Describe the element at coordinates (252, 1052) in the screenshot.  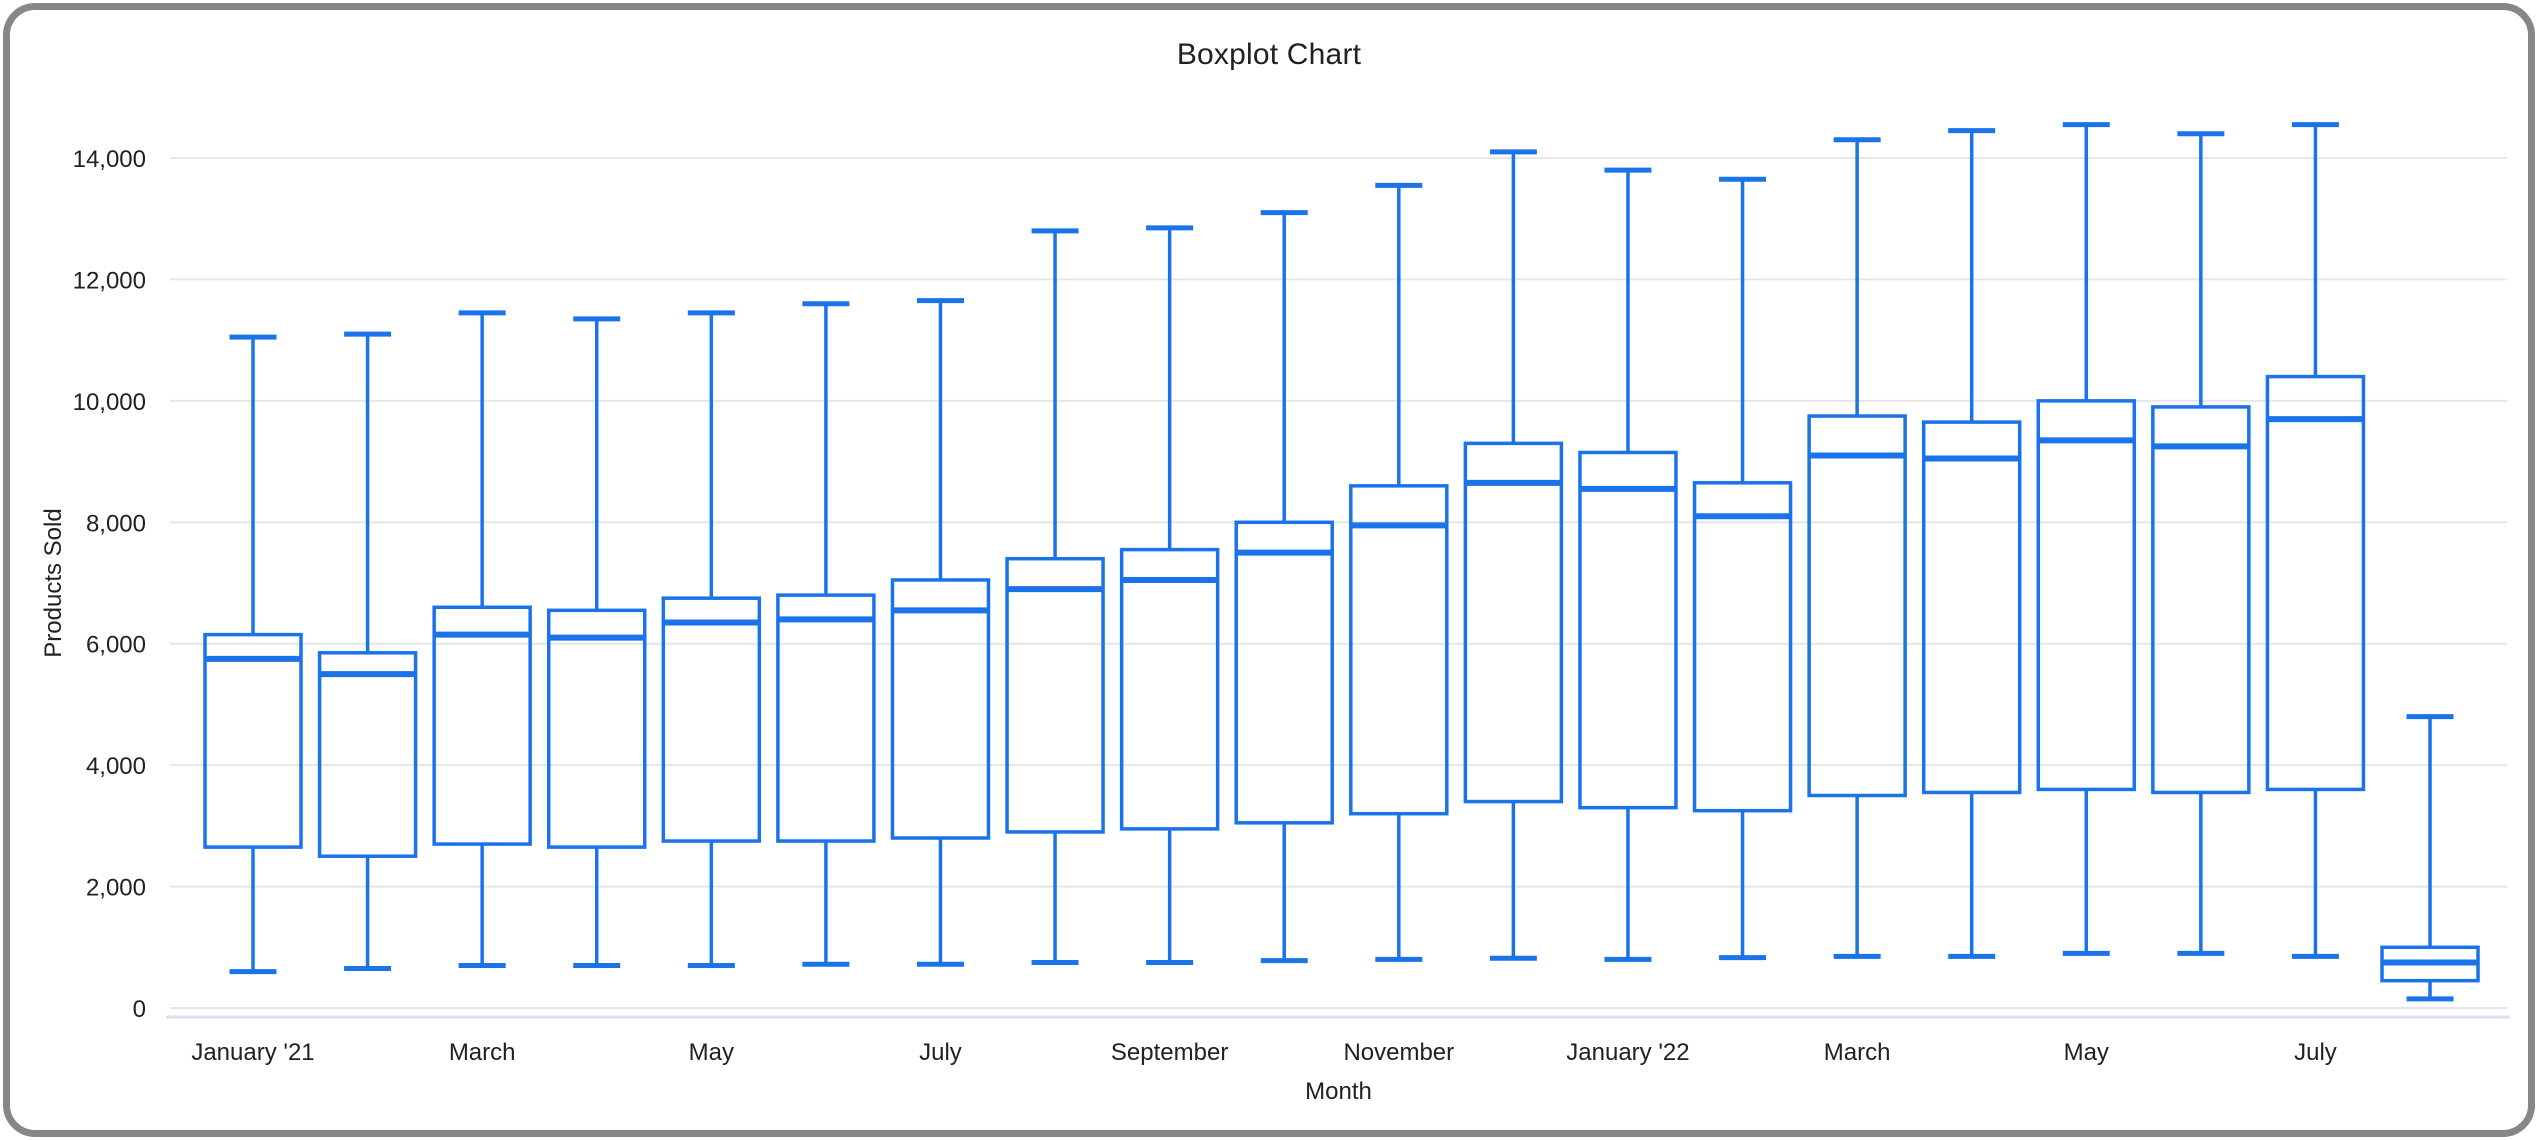
I see `x-tick-label: January '21` at that location.